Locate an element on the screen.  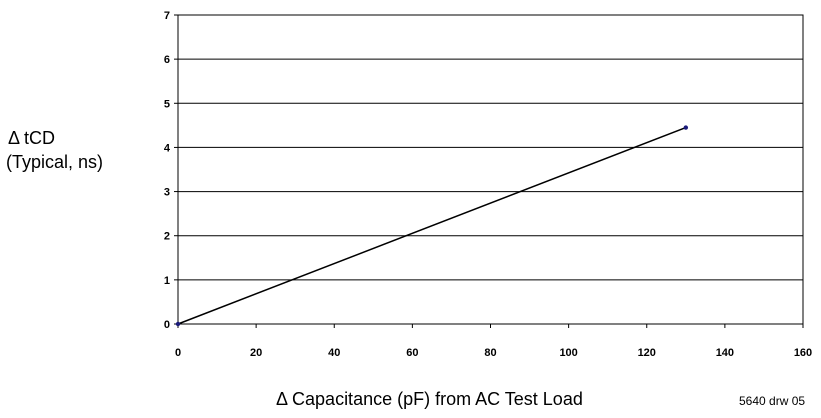
y-tick-label: 2 is located at coordinates (167, 237).